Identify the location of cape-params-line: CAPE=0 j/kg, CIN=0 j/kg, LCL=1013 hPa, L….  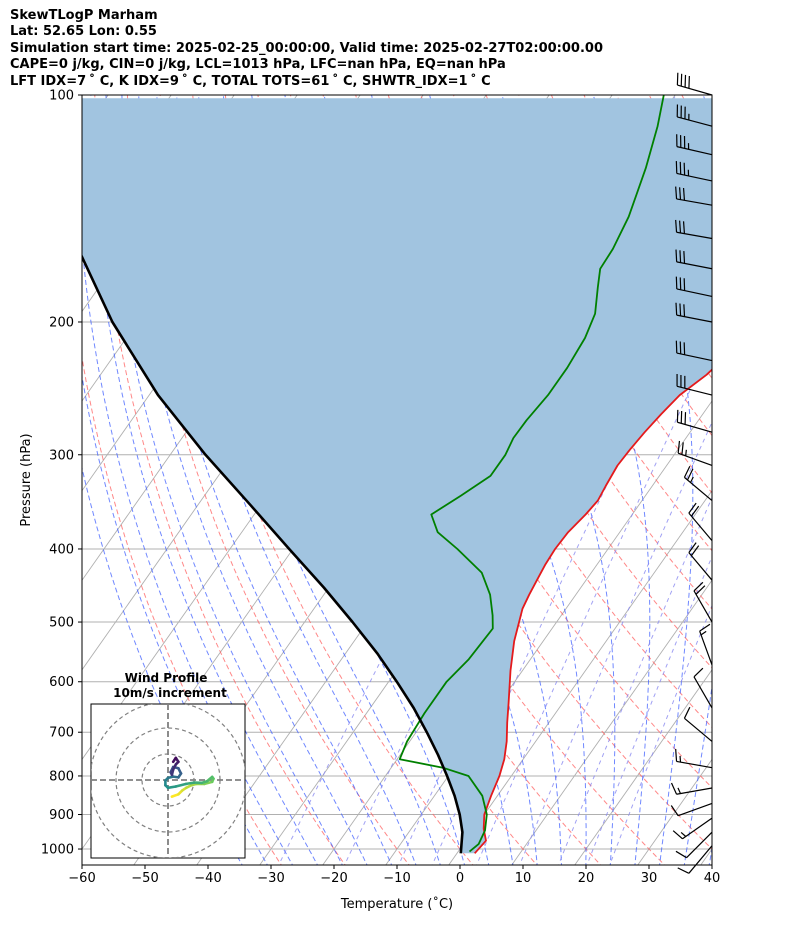
(258, 65).